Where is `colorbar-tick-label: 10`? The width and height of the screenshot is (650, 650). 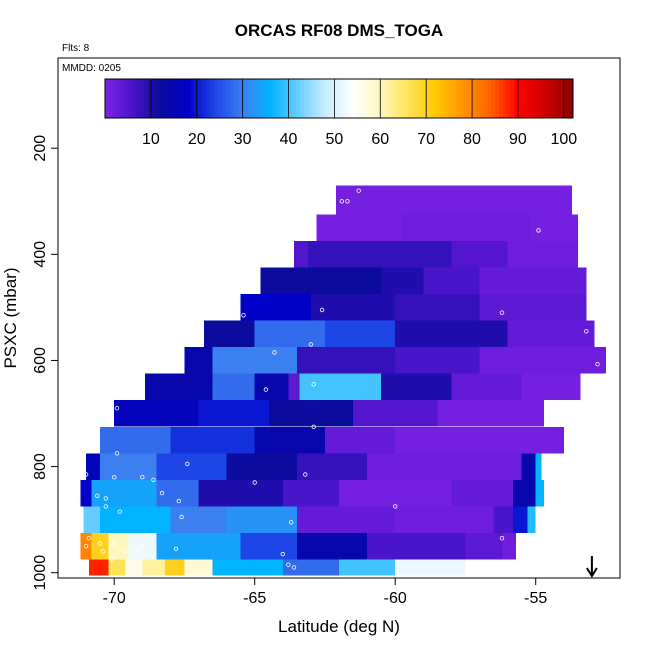
colorbar-tick-label: 10 is located at coordinates (151, 139).